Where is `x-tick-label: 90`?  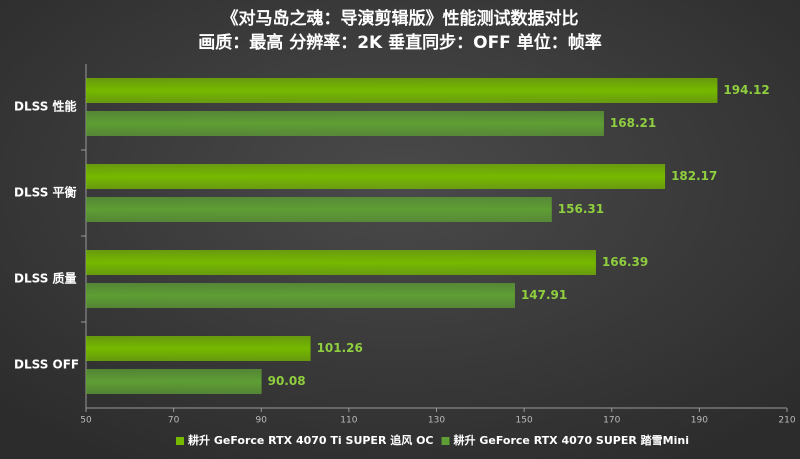 x-tick-label: 90 is located at coordinates (262, 421).